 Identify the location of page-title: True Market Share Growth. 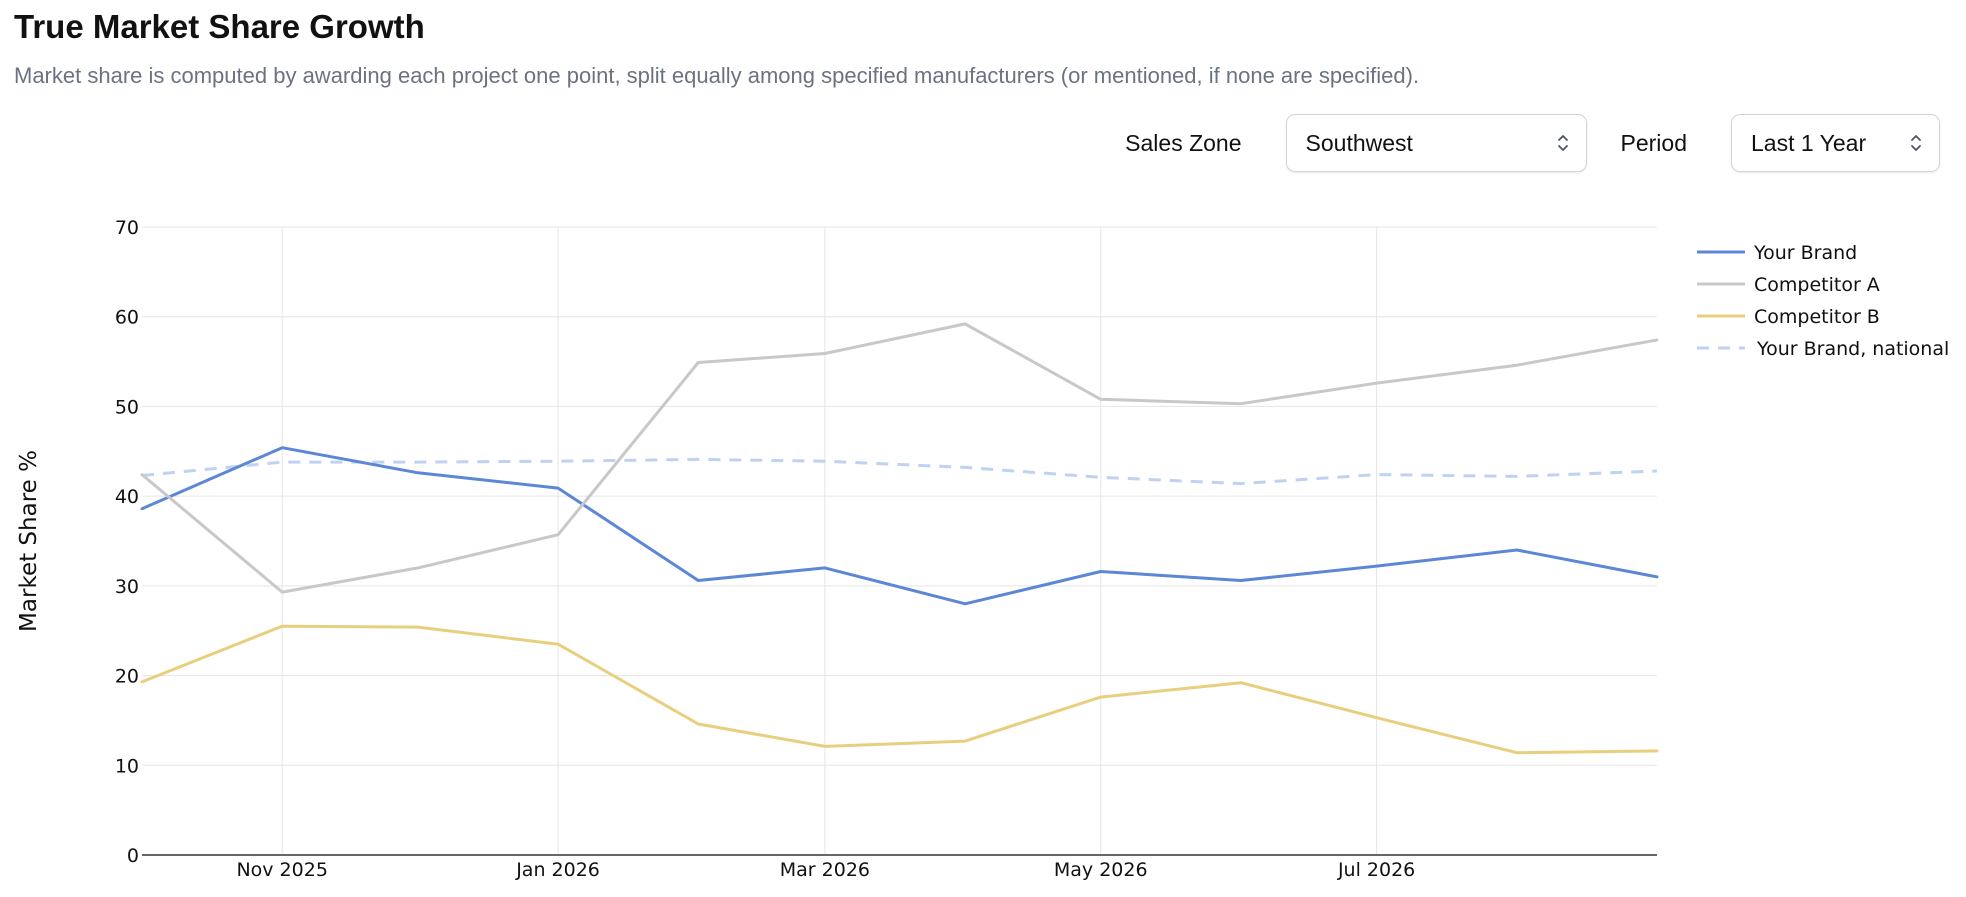
(219, 26).